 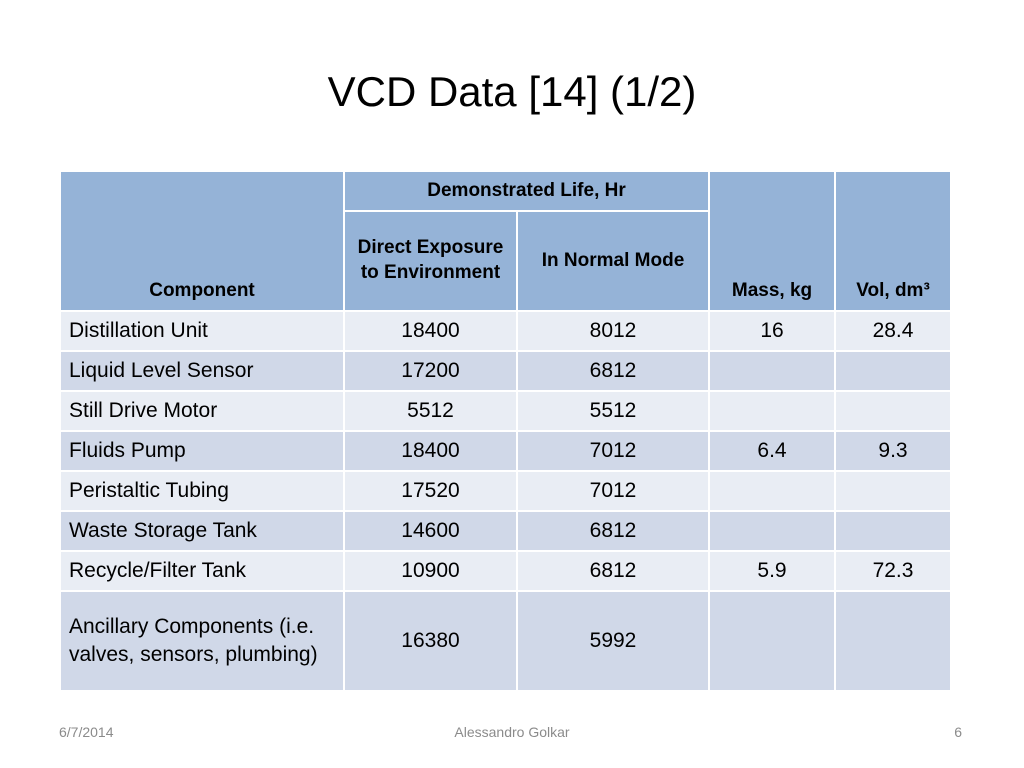 I want to click on table-row: Distillation Unit 18400 8012 16 28.4, so click(x=506, y=331).